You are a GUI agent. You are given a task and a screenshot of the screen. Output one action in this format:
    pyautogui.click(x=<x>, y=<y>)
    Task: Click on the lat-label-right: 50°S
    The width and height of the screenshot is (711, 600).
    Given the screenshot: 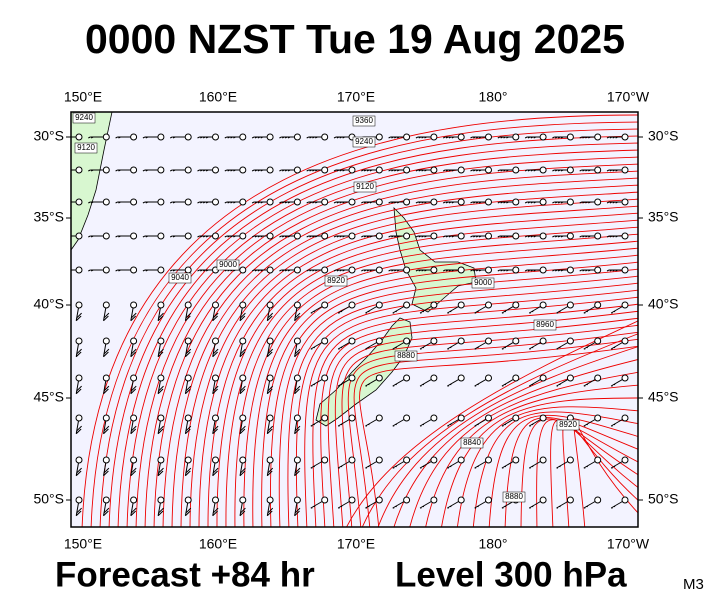 What is the action you would take?
    pyautogui.click(x=663, y=499)
    